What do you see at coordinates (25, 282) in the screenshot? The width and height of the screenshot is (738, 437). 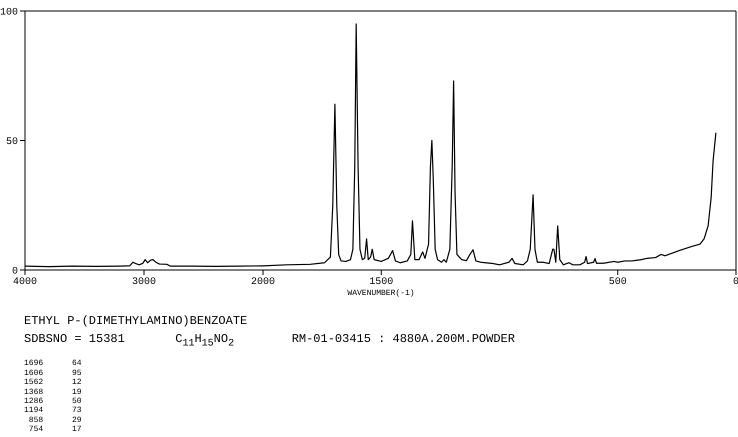 I see `x-tick-label: 4000` at bounding box center [25, 282].